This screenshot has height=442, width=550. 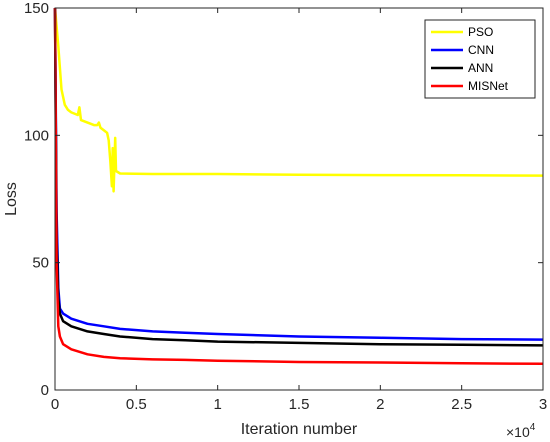 What do you see at coordinates (36, 135) in the screenshot?
I see `y-tick-label: 100` at bounding box center [36, 135].